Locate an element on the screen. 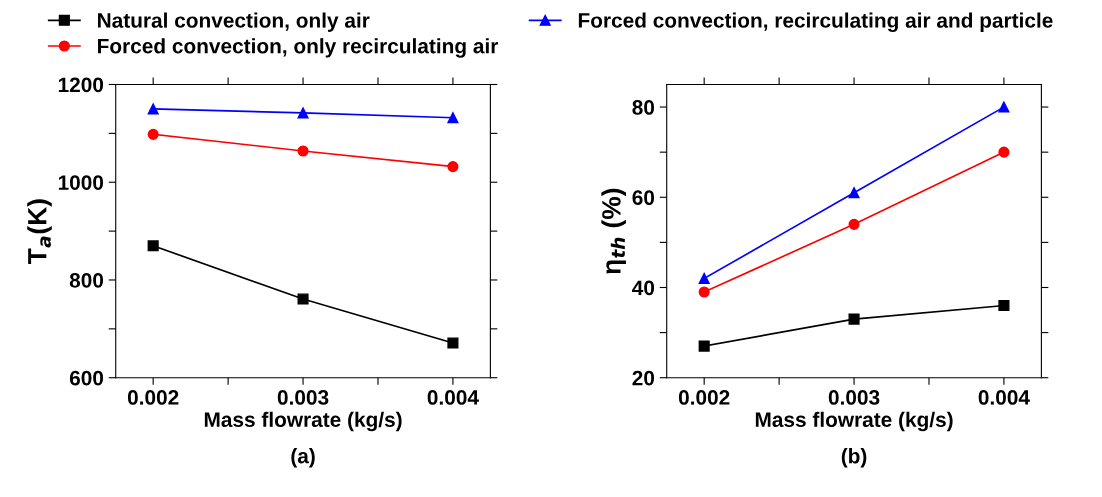  y-axis-title: T$_{a}$(K) is located at coordinates (39, 231).